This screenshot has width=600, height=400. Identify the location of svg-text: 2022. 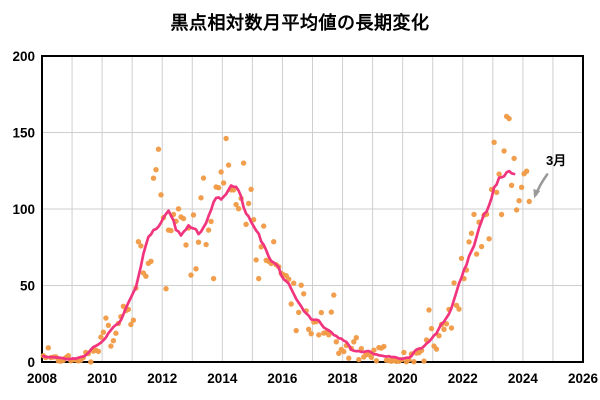
(463, 378).